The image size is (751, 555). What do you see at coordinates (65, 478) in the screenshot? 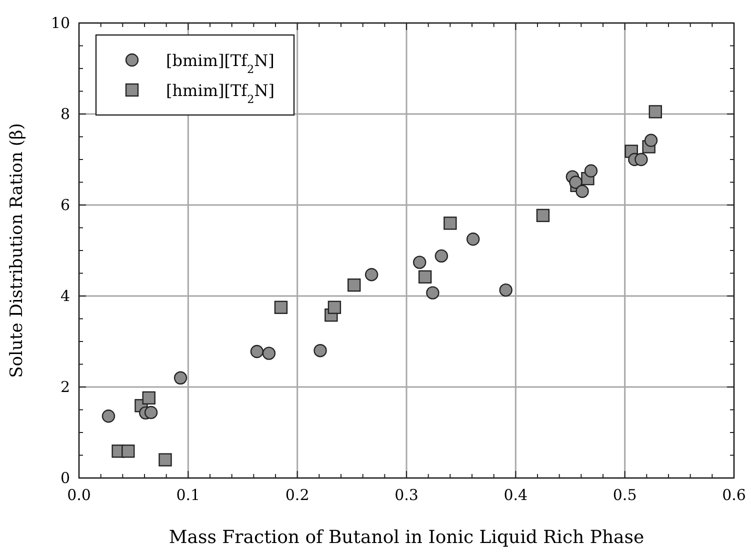
I see `y-tick-label: 0` at bounding box center [65, 478].